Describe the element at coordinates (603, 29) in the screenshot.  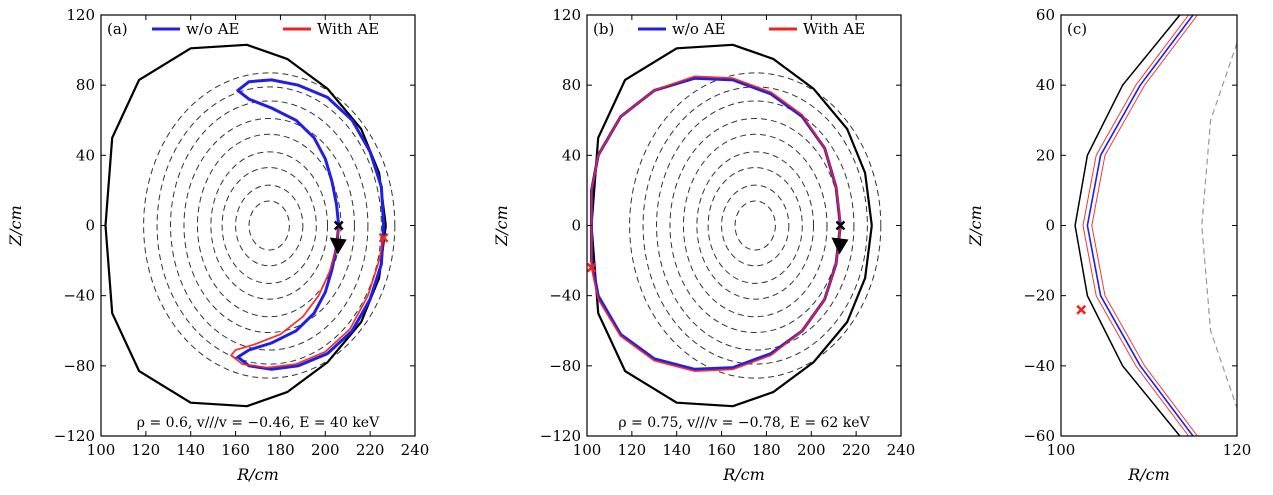
I see `panel-label: (b)` at that location.